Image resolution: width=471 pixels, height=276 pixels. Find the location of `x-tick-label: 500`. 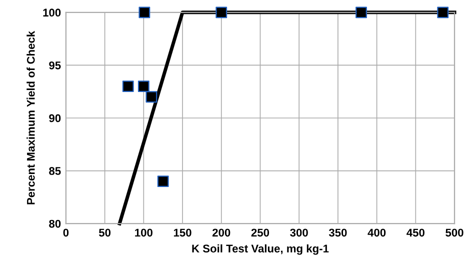

x-tick-label: 500 is located at coordinates (455, 232).